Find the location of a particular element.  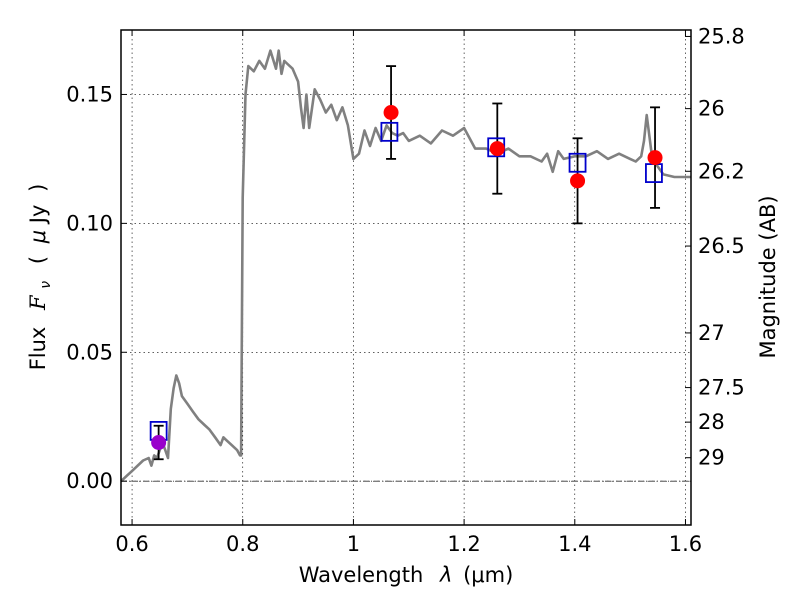

y2-tick-label: 25.8 is located at coordinates (721, 36).